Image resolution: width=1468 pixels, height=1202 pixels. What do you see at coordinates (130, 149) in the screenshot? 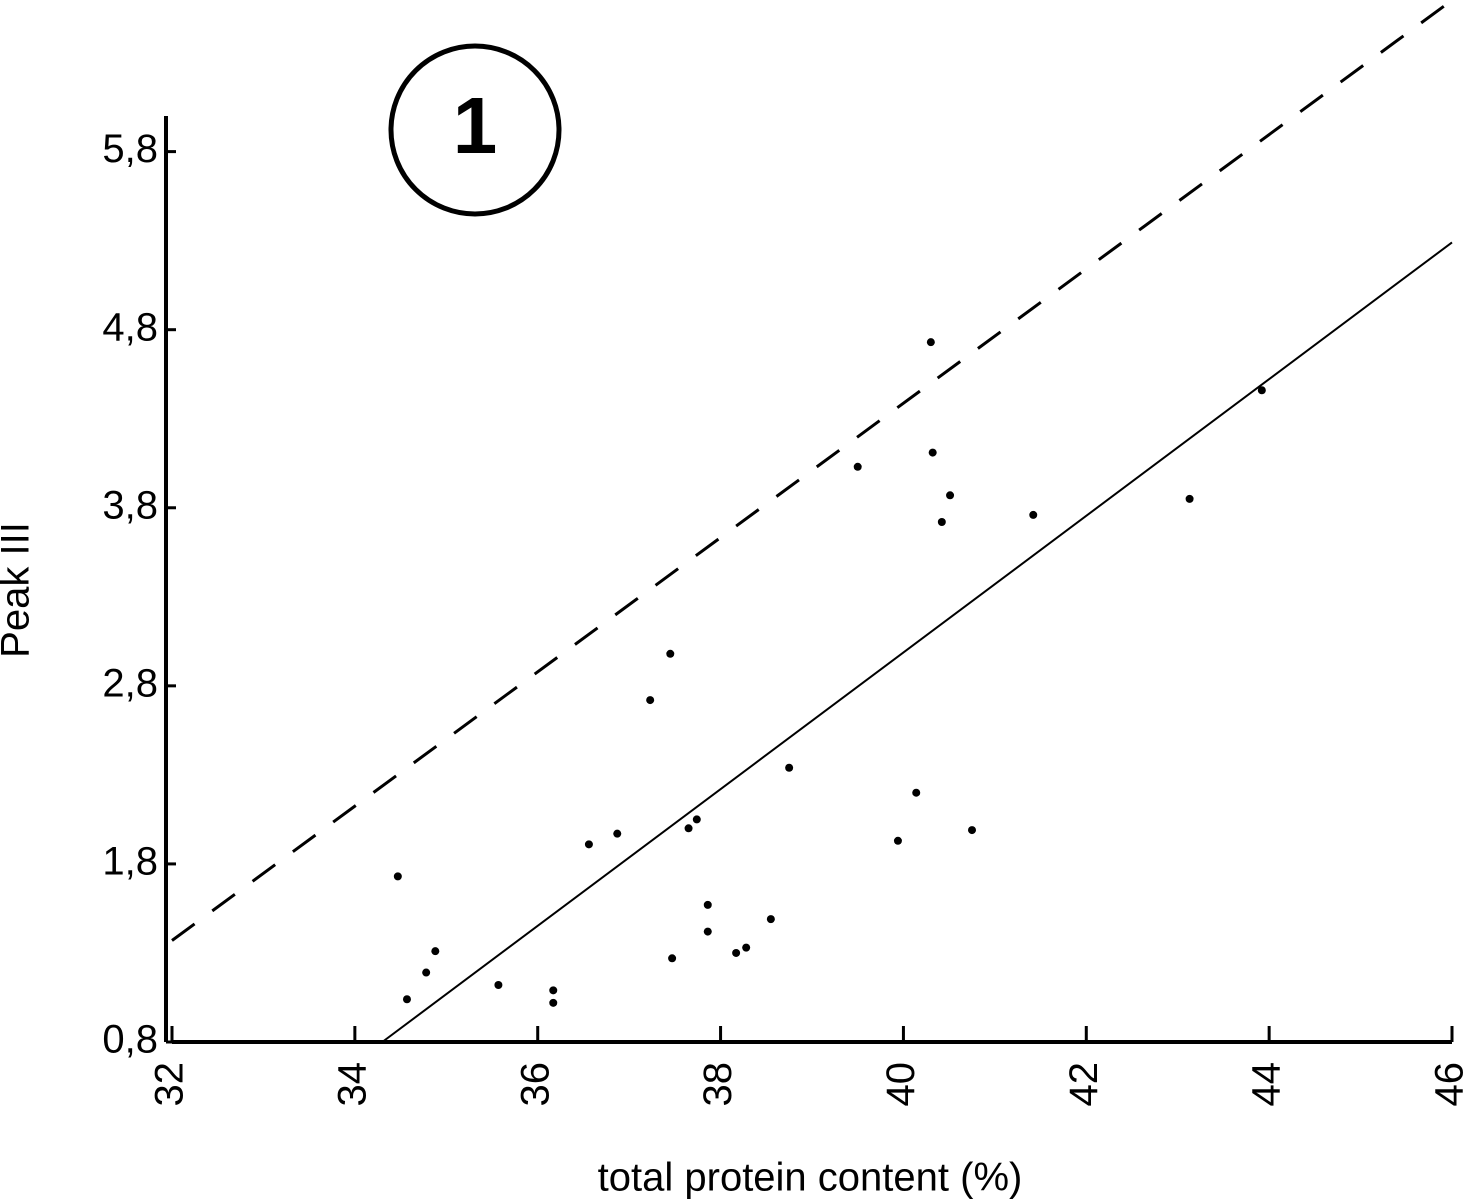
I see `y-tick-label: 5,8` at bounding box center [130, 149].